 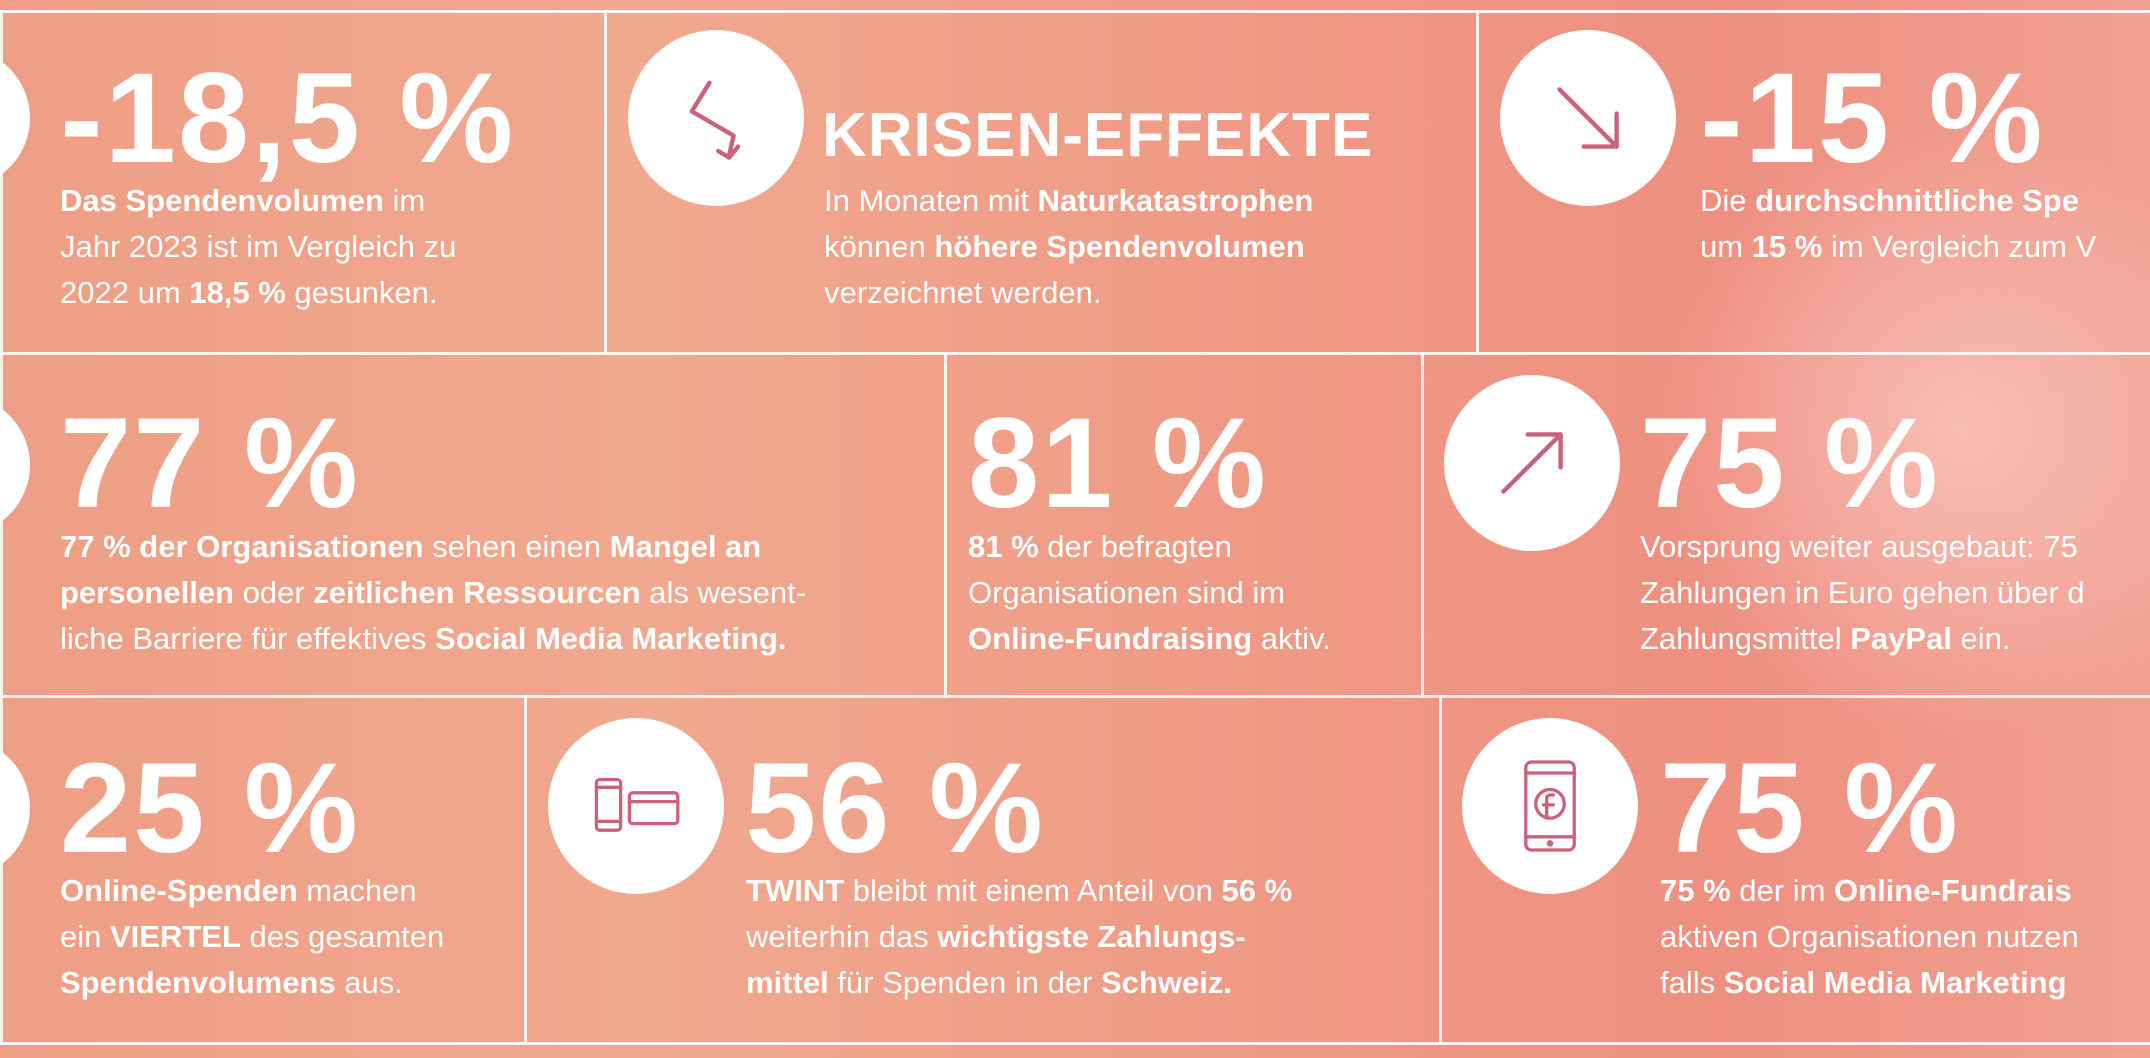 What do you see at coordinates (1917, 200) in the screenshot?
I see `bold-text: durchschnittliche Spe` at bounding box center [1917, 200].